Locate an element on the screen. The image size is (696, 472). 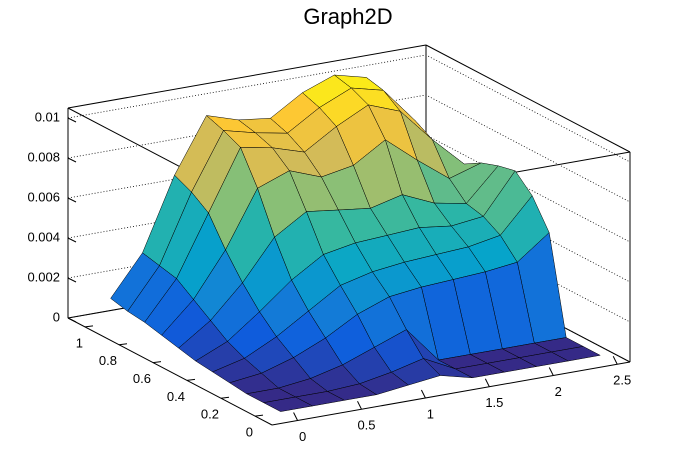
x-tick-label: 2 is located at coordinates (558, 391).